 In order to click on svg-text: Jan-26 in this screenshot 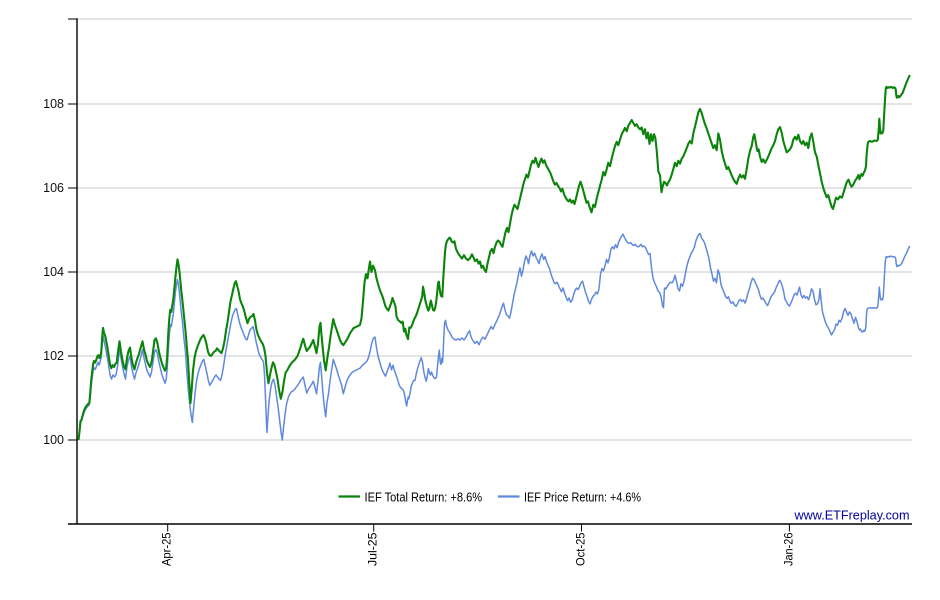, I will do `click(788, 549)`.